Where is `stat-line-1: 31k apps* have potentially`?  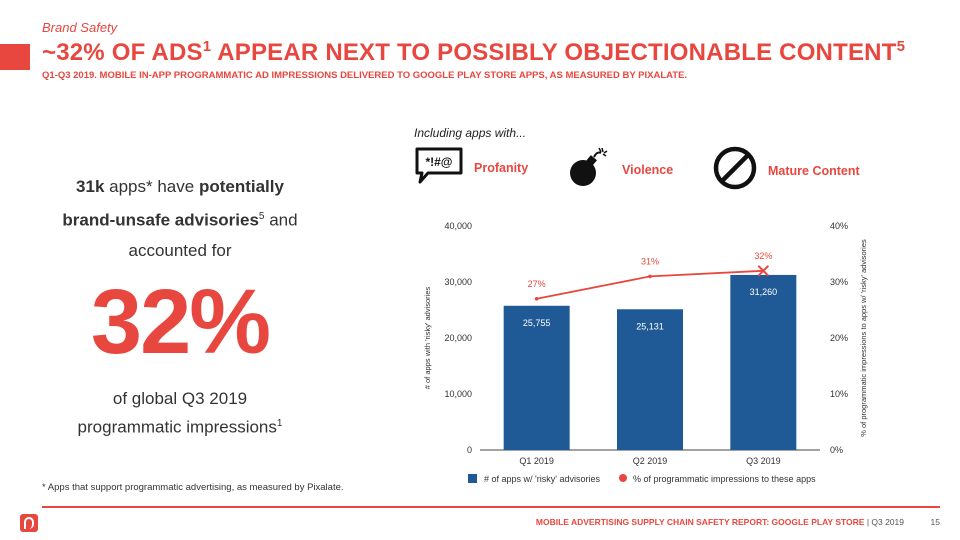 stat-line-1: 31k apps* have potentially is located at coordinates (180, 186).